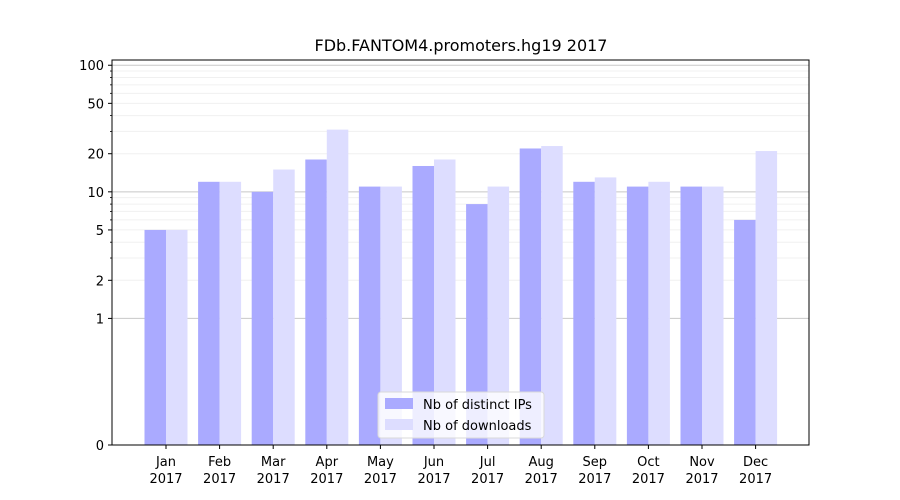  Describe the element at coordinates (100, 281) in the screenshot. I see `y-tick-label: 2` at that location.